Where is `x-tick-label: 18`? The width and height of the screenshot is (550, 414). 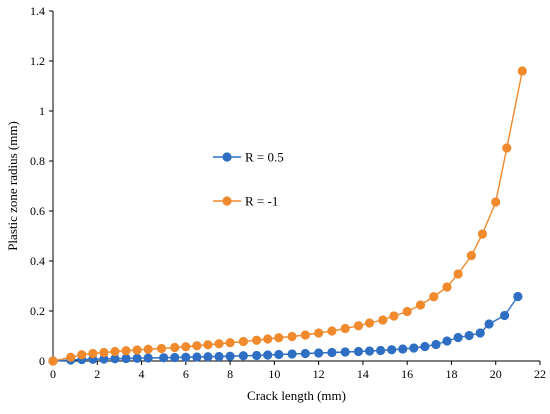 x-tick-label: 18 is located at coordinates (451, 374).